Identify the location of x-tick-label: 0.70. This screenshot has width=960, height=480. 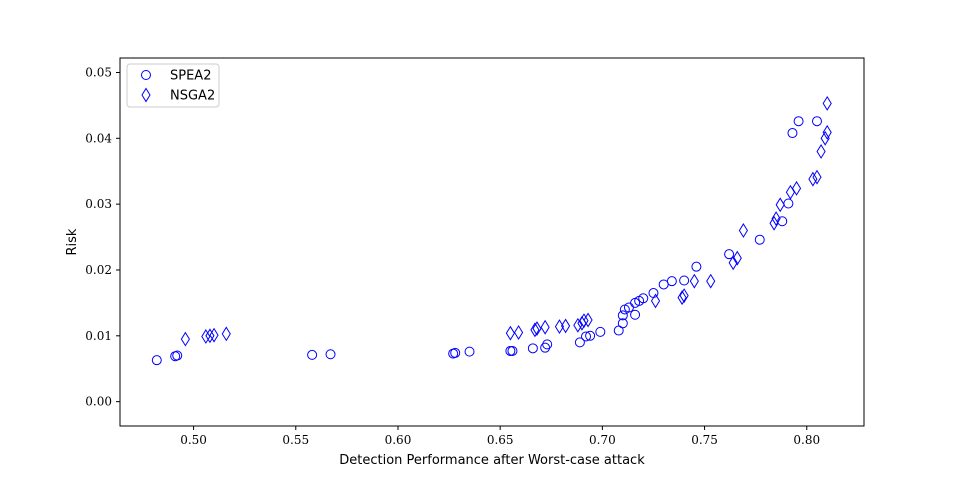
(602, 440).